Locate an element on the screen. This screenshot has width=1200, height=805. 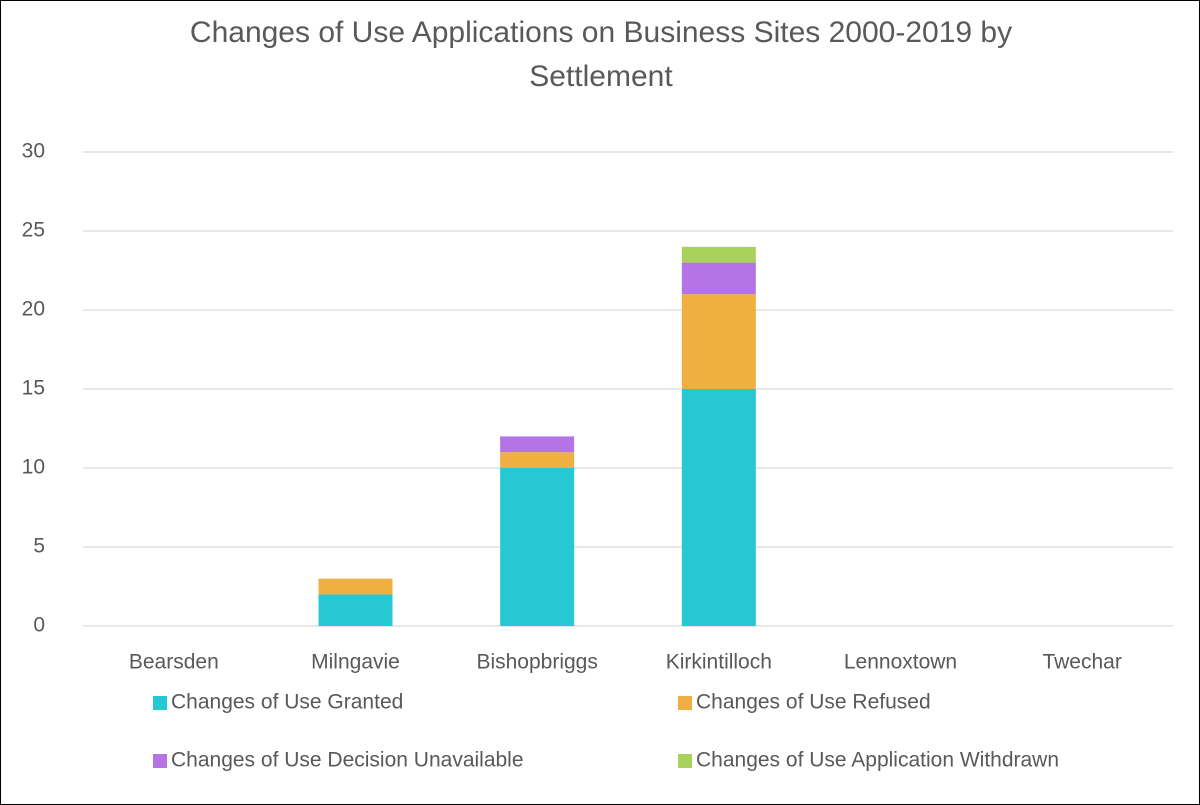
legend-label: Changes of Use Application Withdrawn is located at coordinates (877, 760).